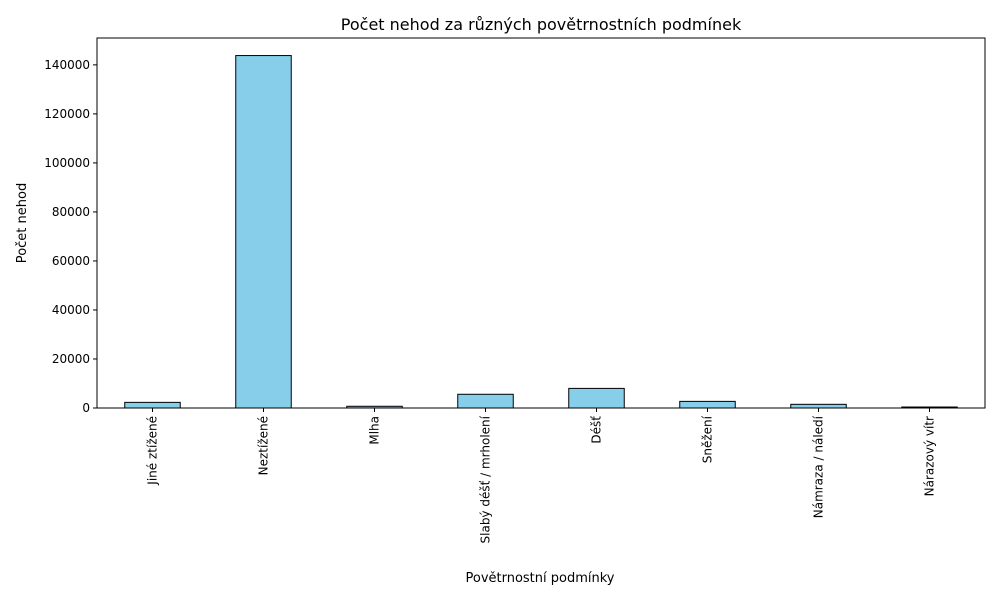 This screenshot has height=600, width=1000. I want to click on x-tick-label: Déšť, so click(597, 430).